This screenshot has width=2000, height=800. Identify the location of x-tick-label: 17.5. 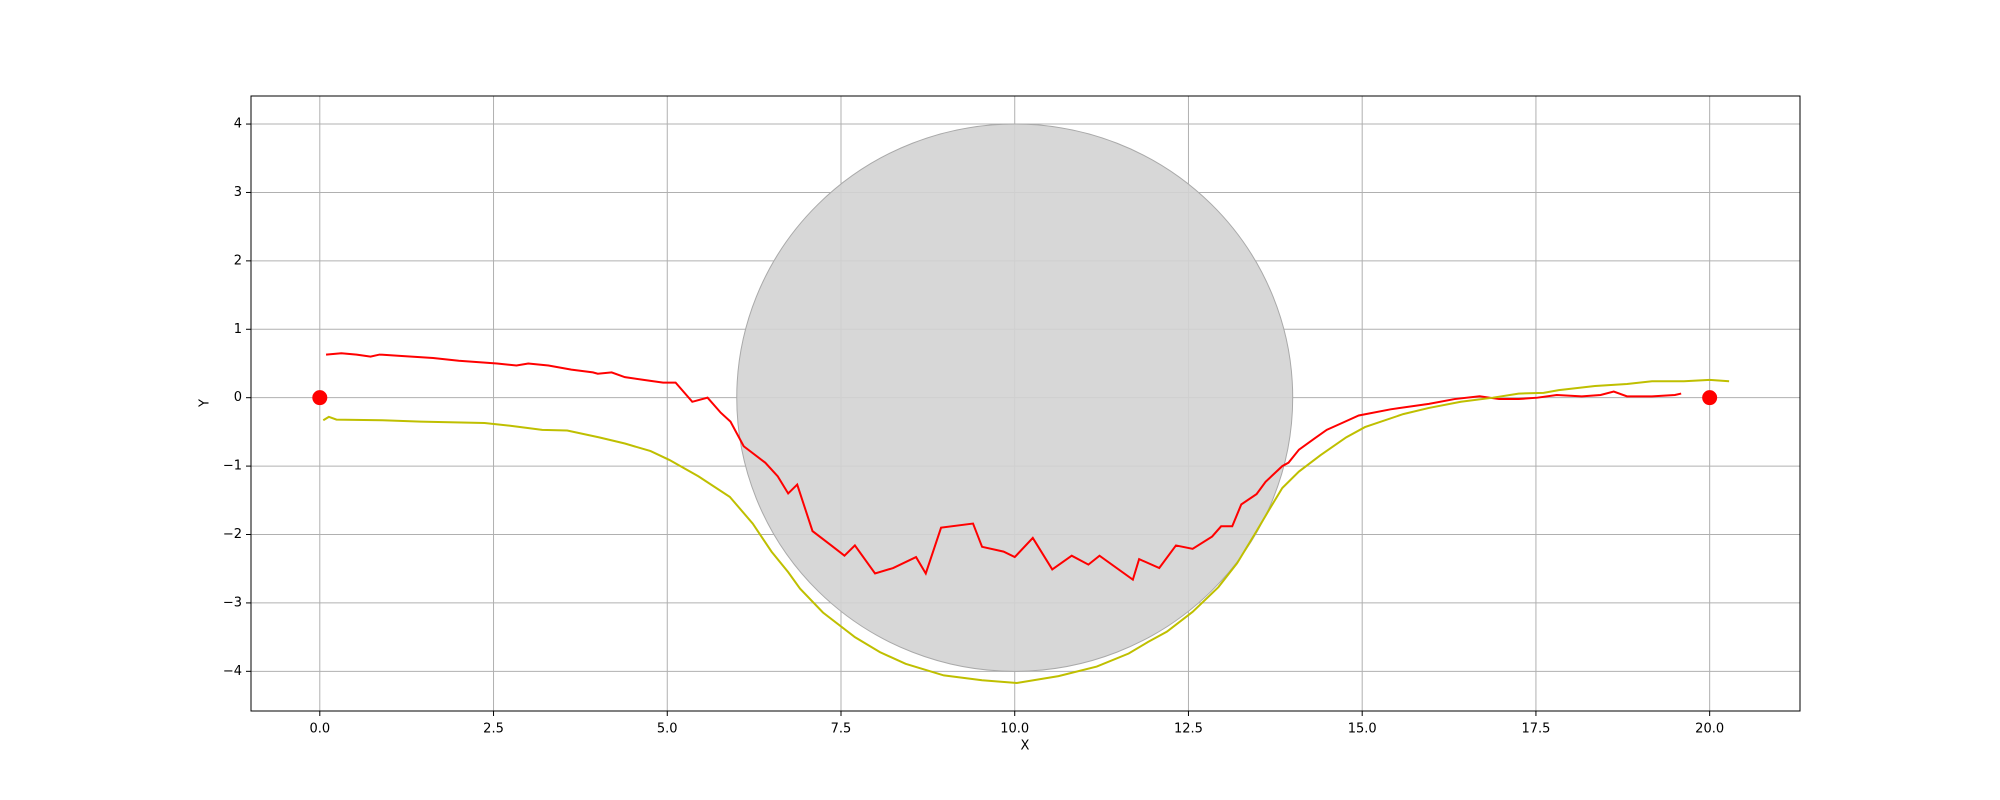
(1535, 729).